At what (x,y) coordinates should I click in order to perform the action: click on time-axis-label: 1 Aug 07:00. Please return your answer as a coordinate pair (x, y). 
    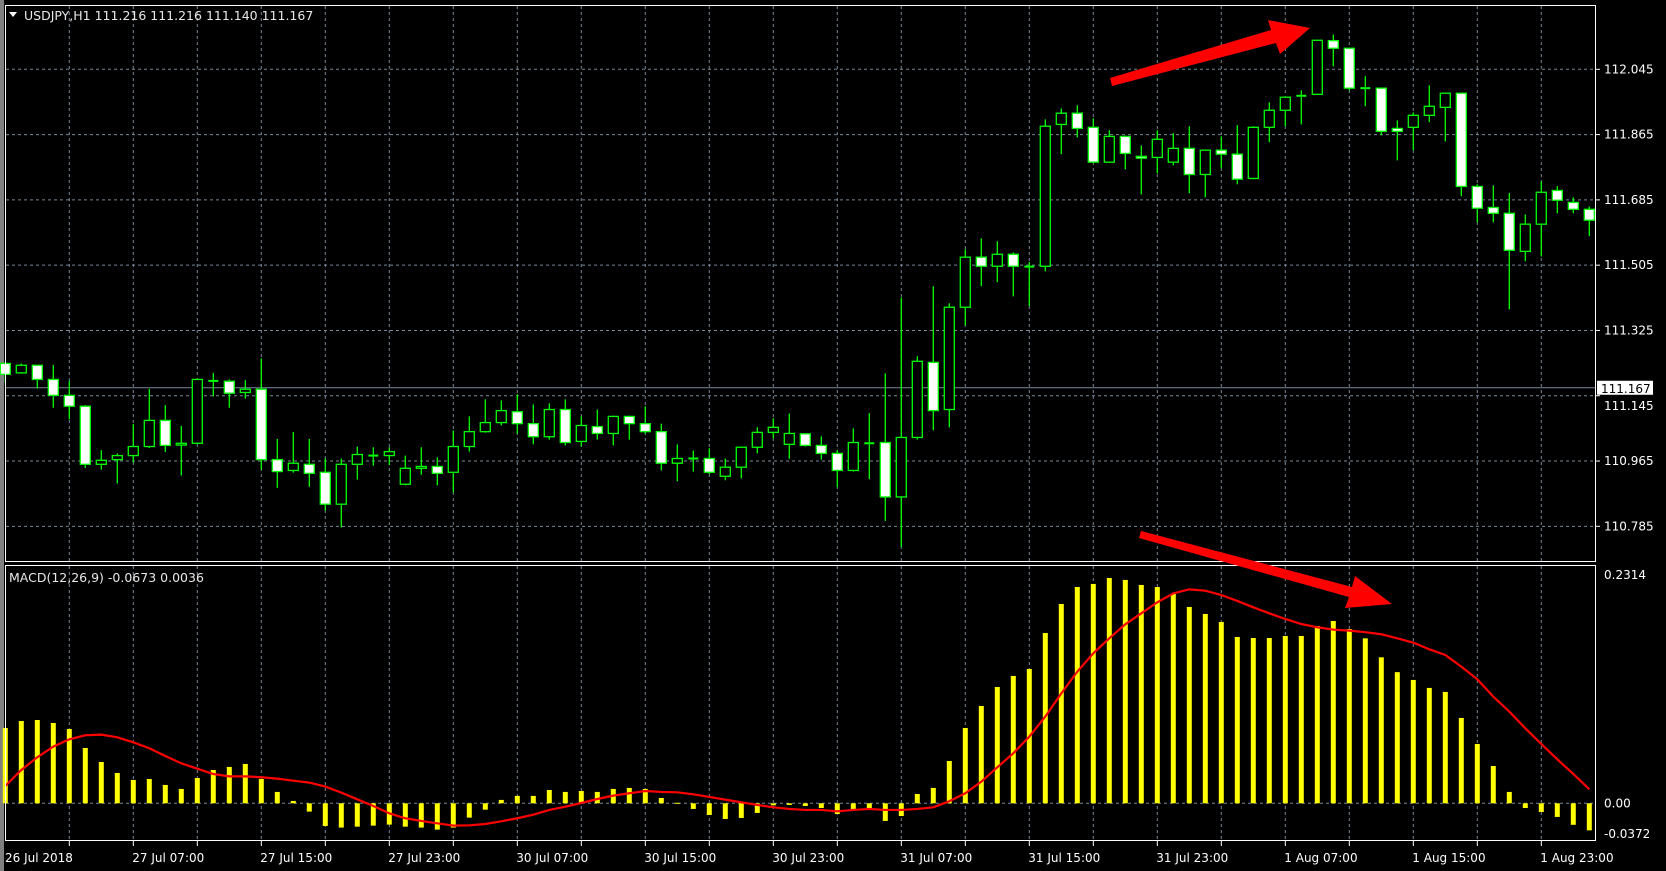
    Looking at the image, I should click on (1320, 858).